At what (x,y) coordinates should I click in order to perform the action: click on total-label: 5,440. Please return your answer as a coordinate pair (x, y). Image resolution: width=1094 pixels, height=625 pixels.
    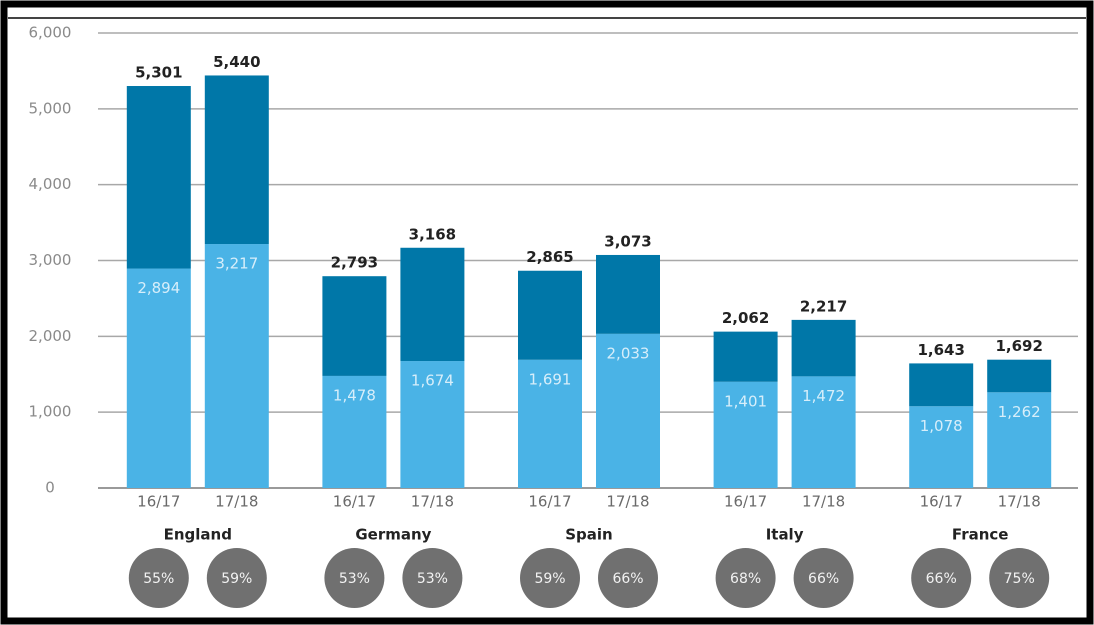
    Looking at the image, I should click on (236, 62).